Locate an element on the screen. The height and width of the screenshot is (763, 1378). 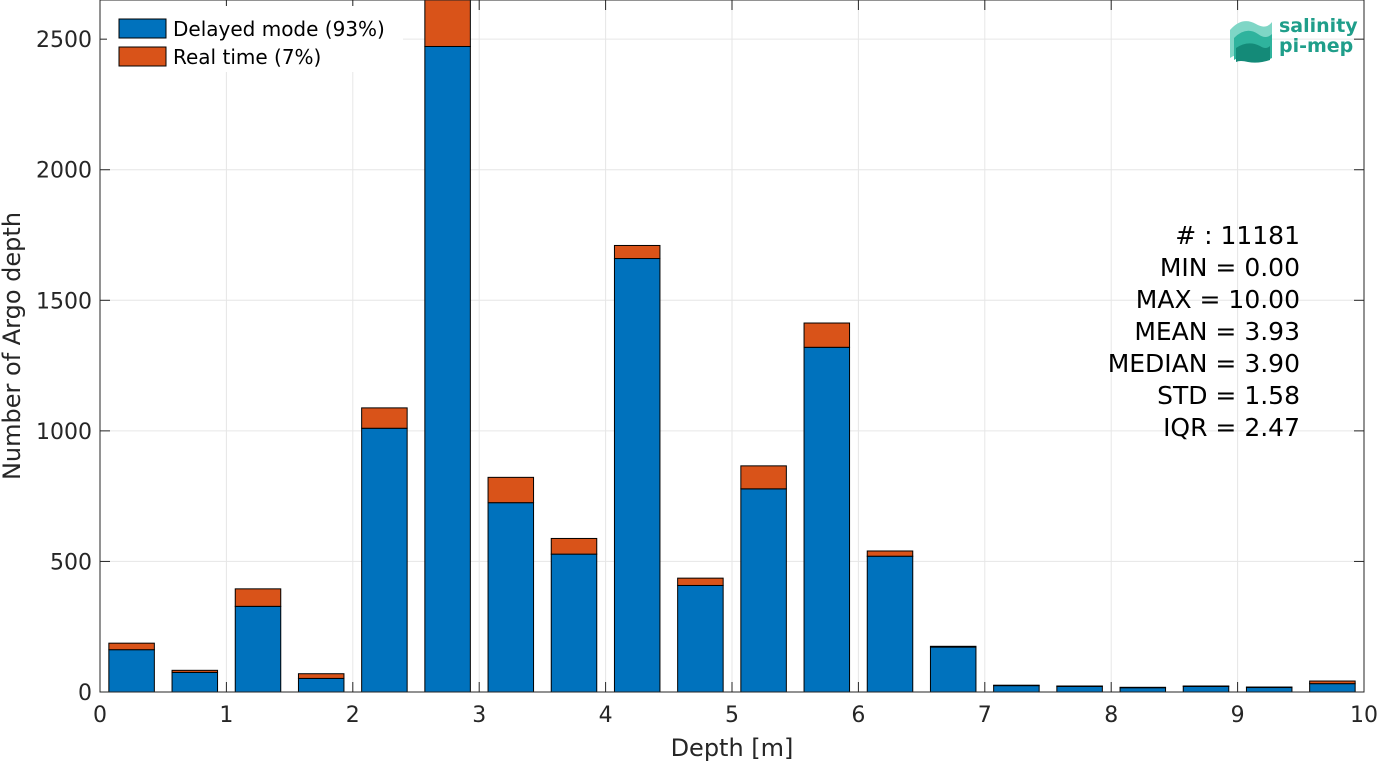
y-tick-label: 500 is located at coordinates (71, 562).